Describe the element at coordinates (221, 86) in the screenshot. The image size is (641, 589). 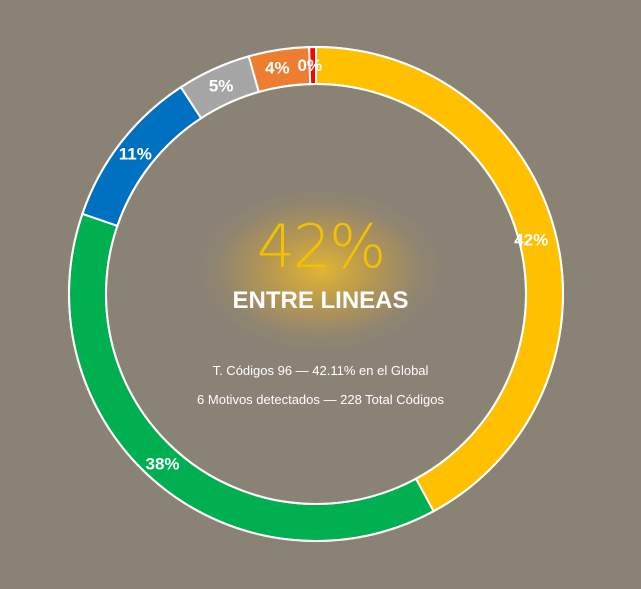
I see `slice-label: 5%` at that location.